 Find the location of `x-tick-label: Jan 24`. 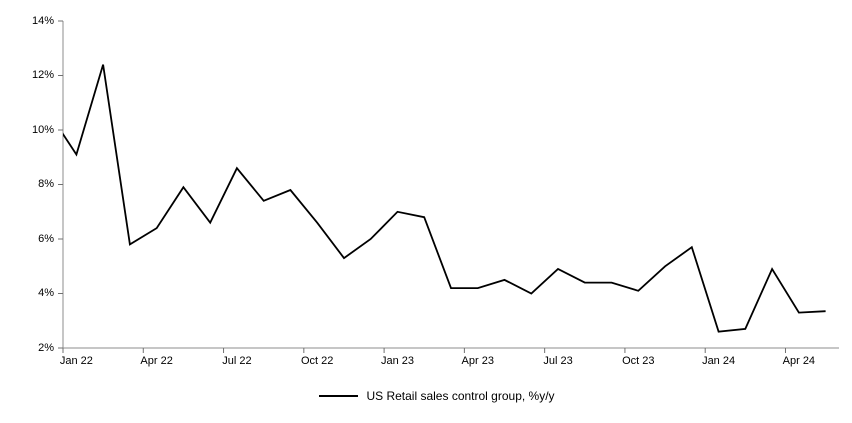

x-tick-label: Jan 24 is located at coordinates (719, 361).